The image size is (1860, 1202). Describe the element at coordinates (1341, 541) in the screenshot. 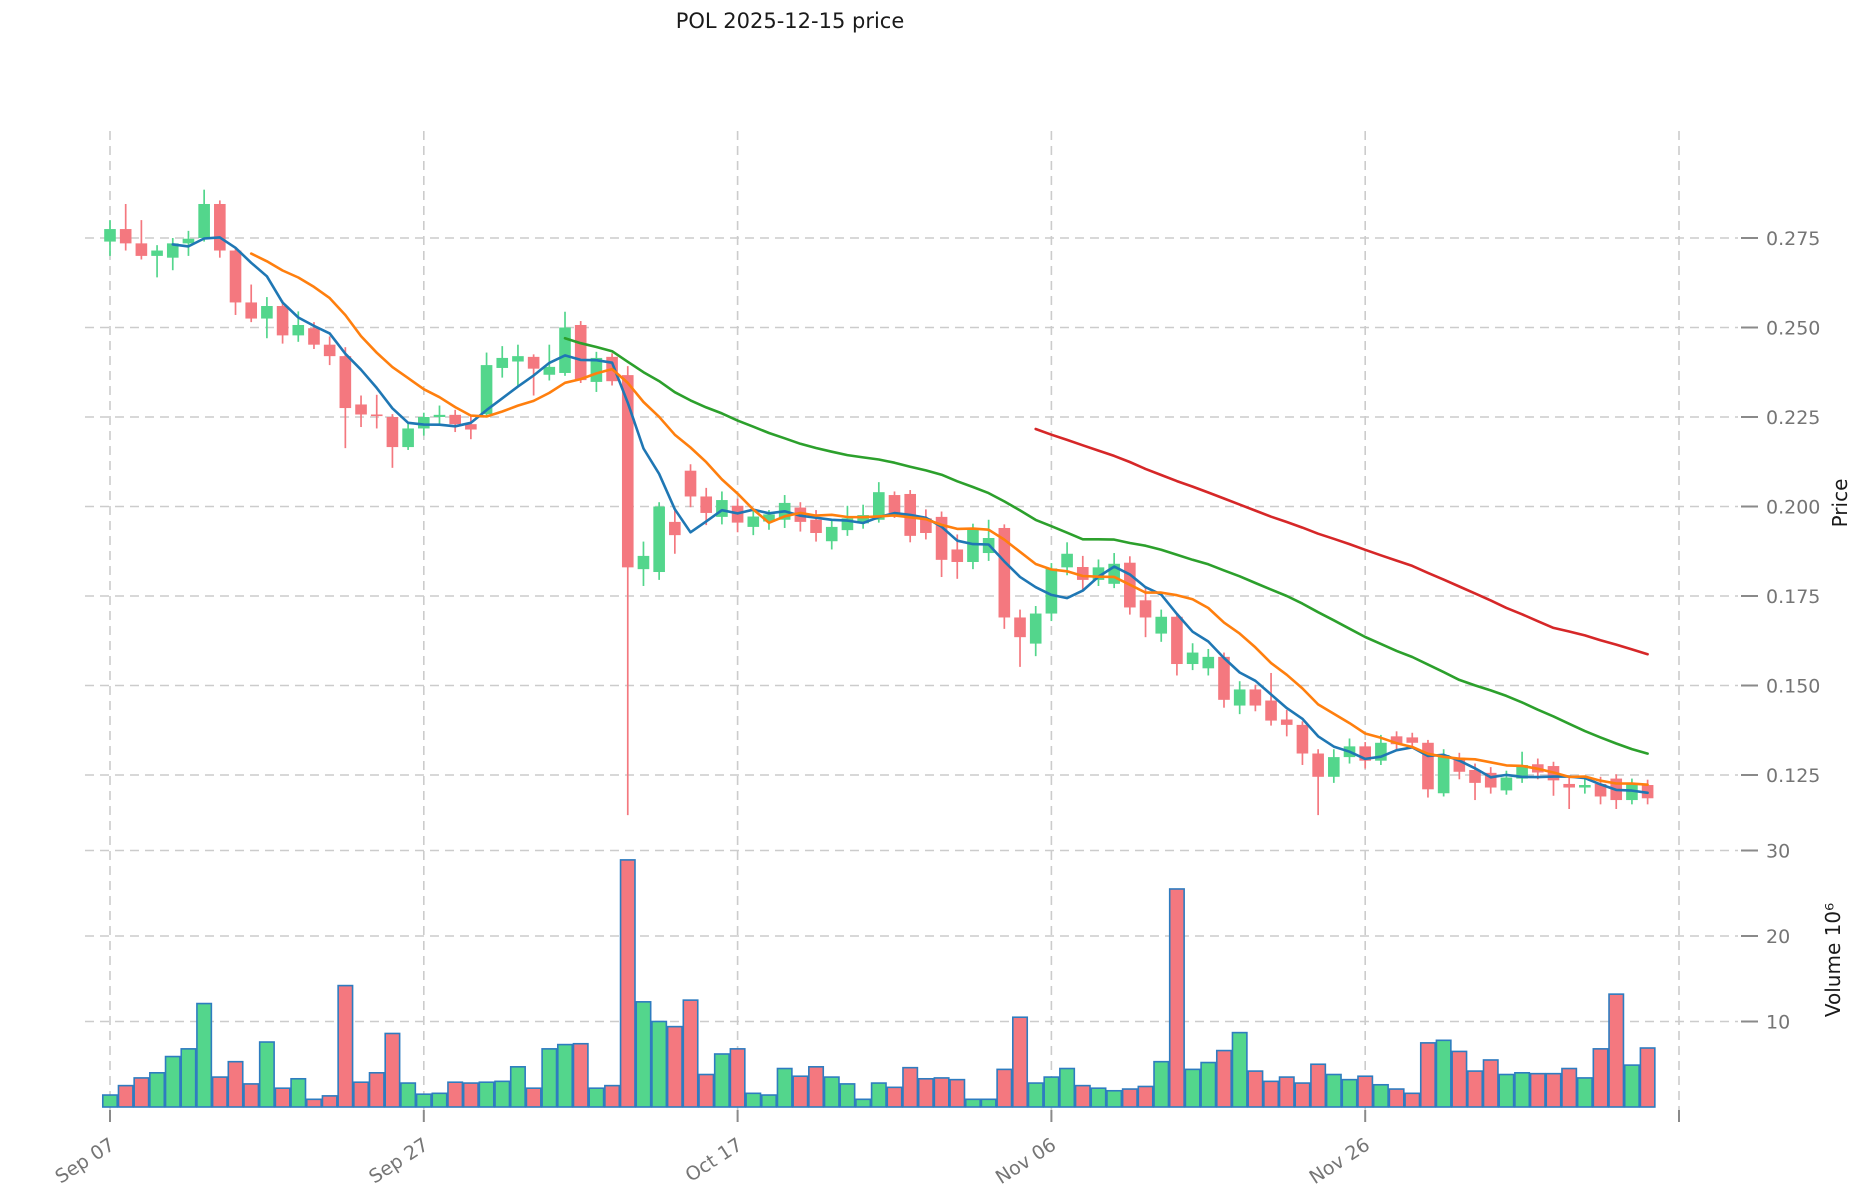

I see `ma60-line` at that location.